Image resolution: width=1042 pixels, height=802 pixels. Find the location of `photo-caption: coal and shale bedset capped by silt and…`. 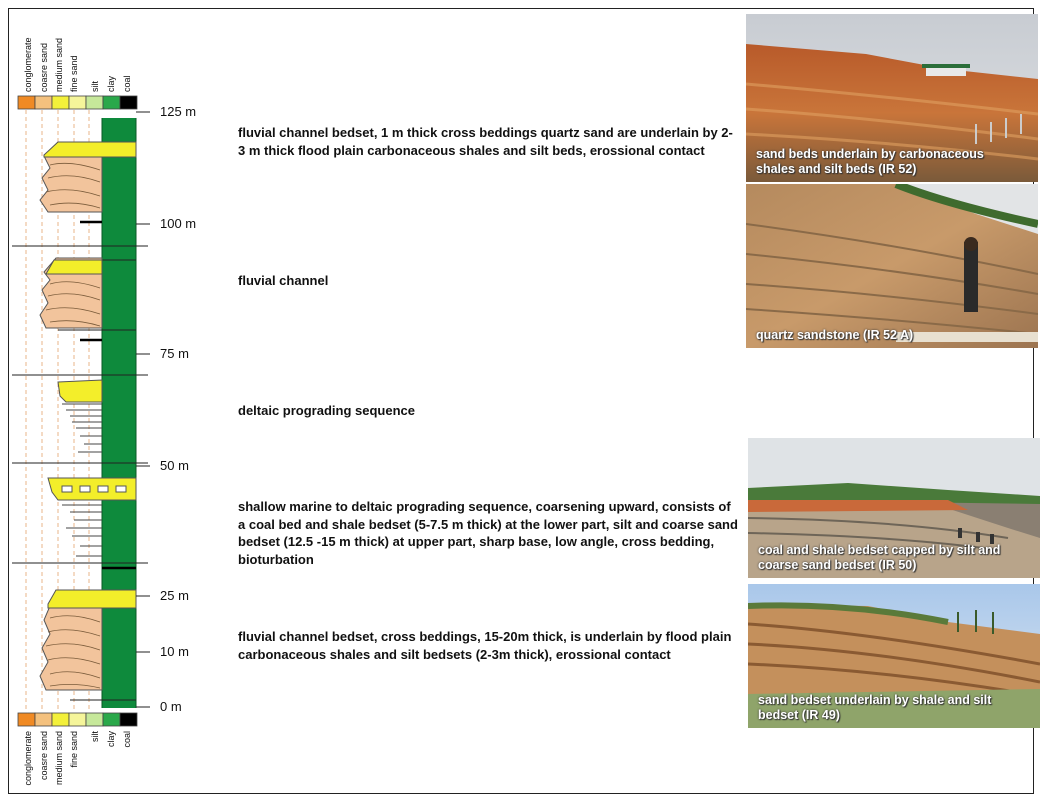

photo-caption: coal and shale bedset capped by silt and… is located at coordinates (879, 557).